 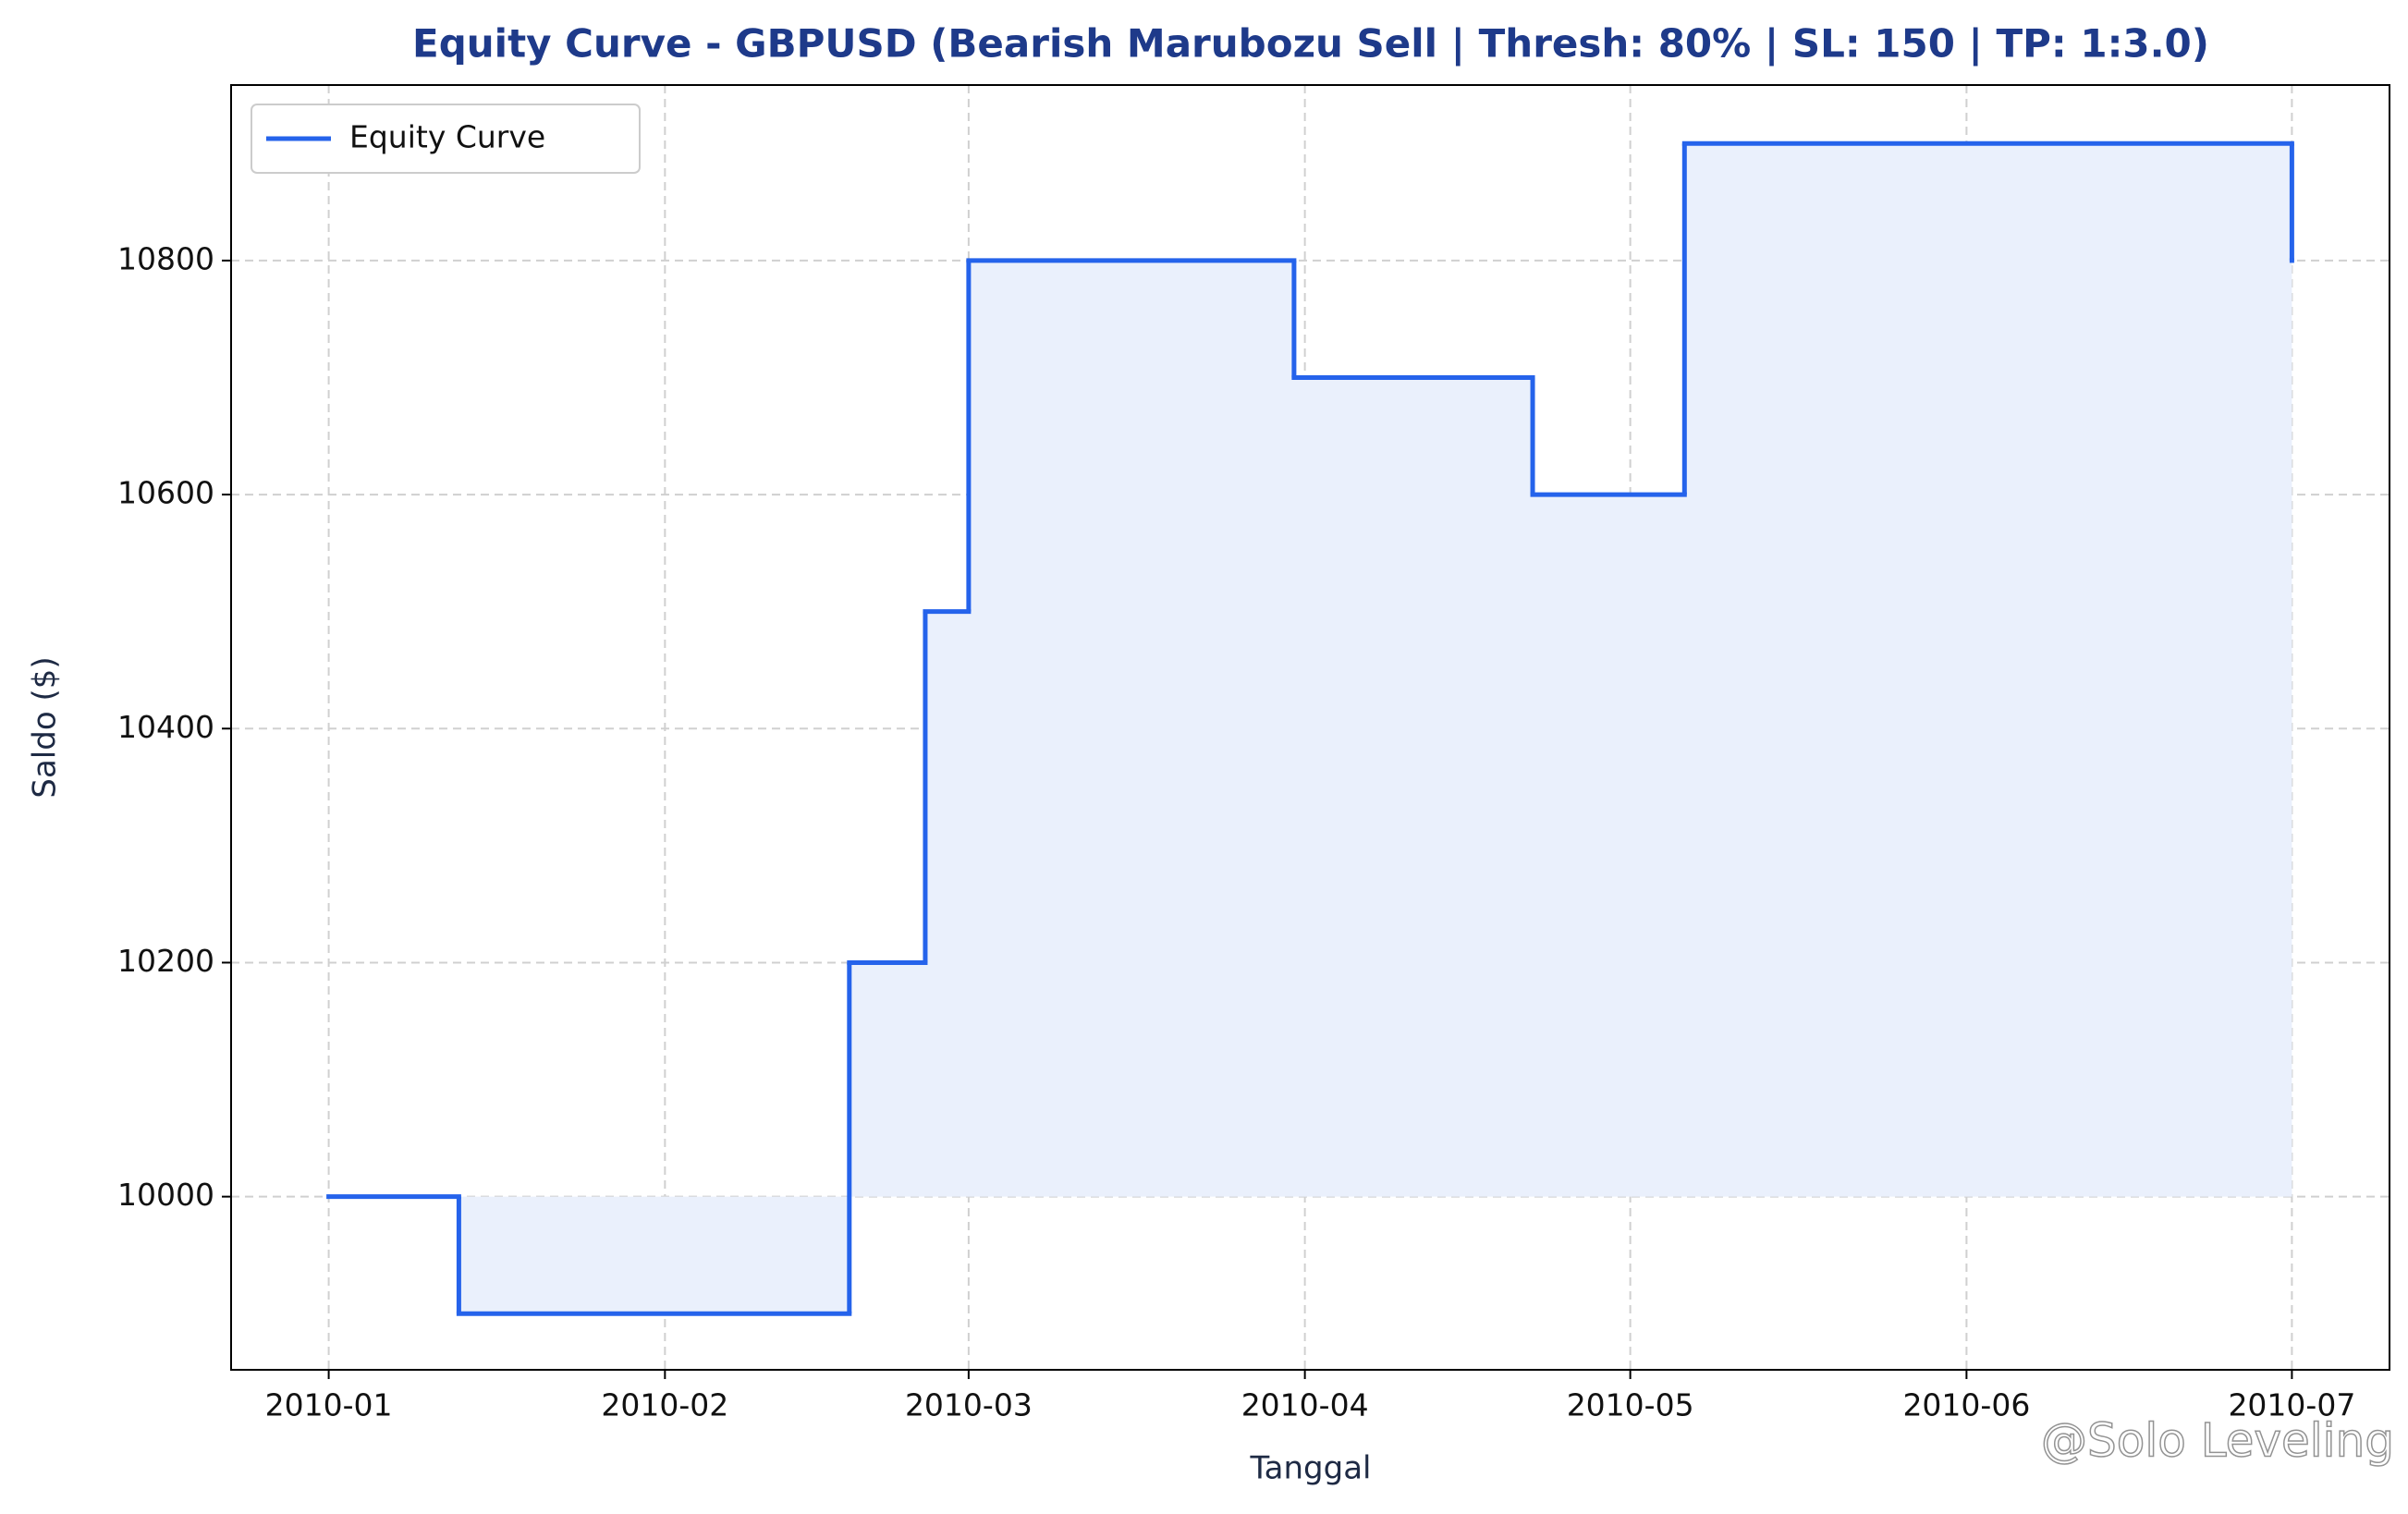 I want to click on y-axis-label: Saldo ($), so click(x=45, y=727).